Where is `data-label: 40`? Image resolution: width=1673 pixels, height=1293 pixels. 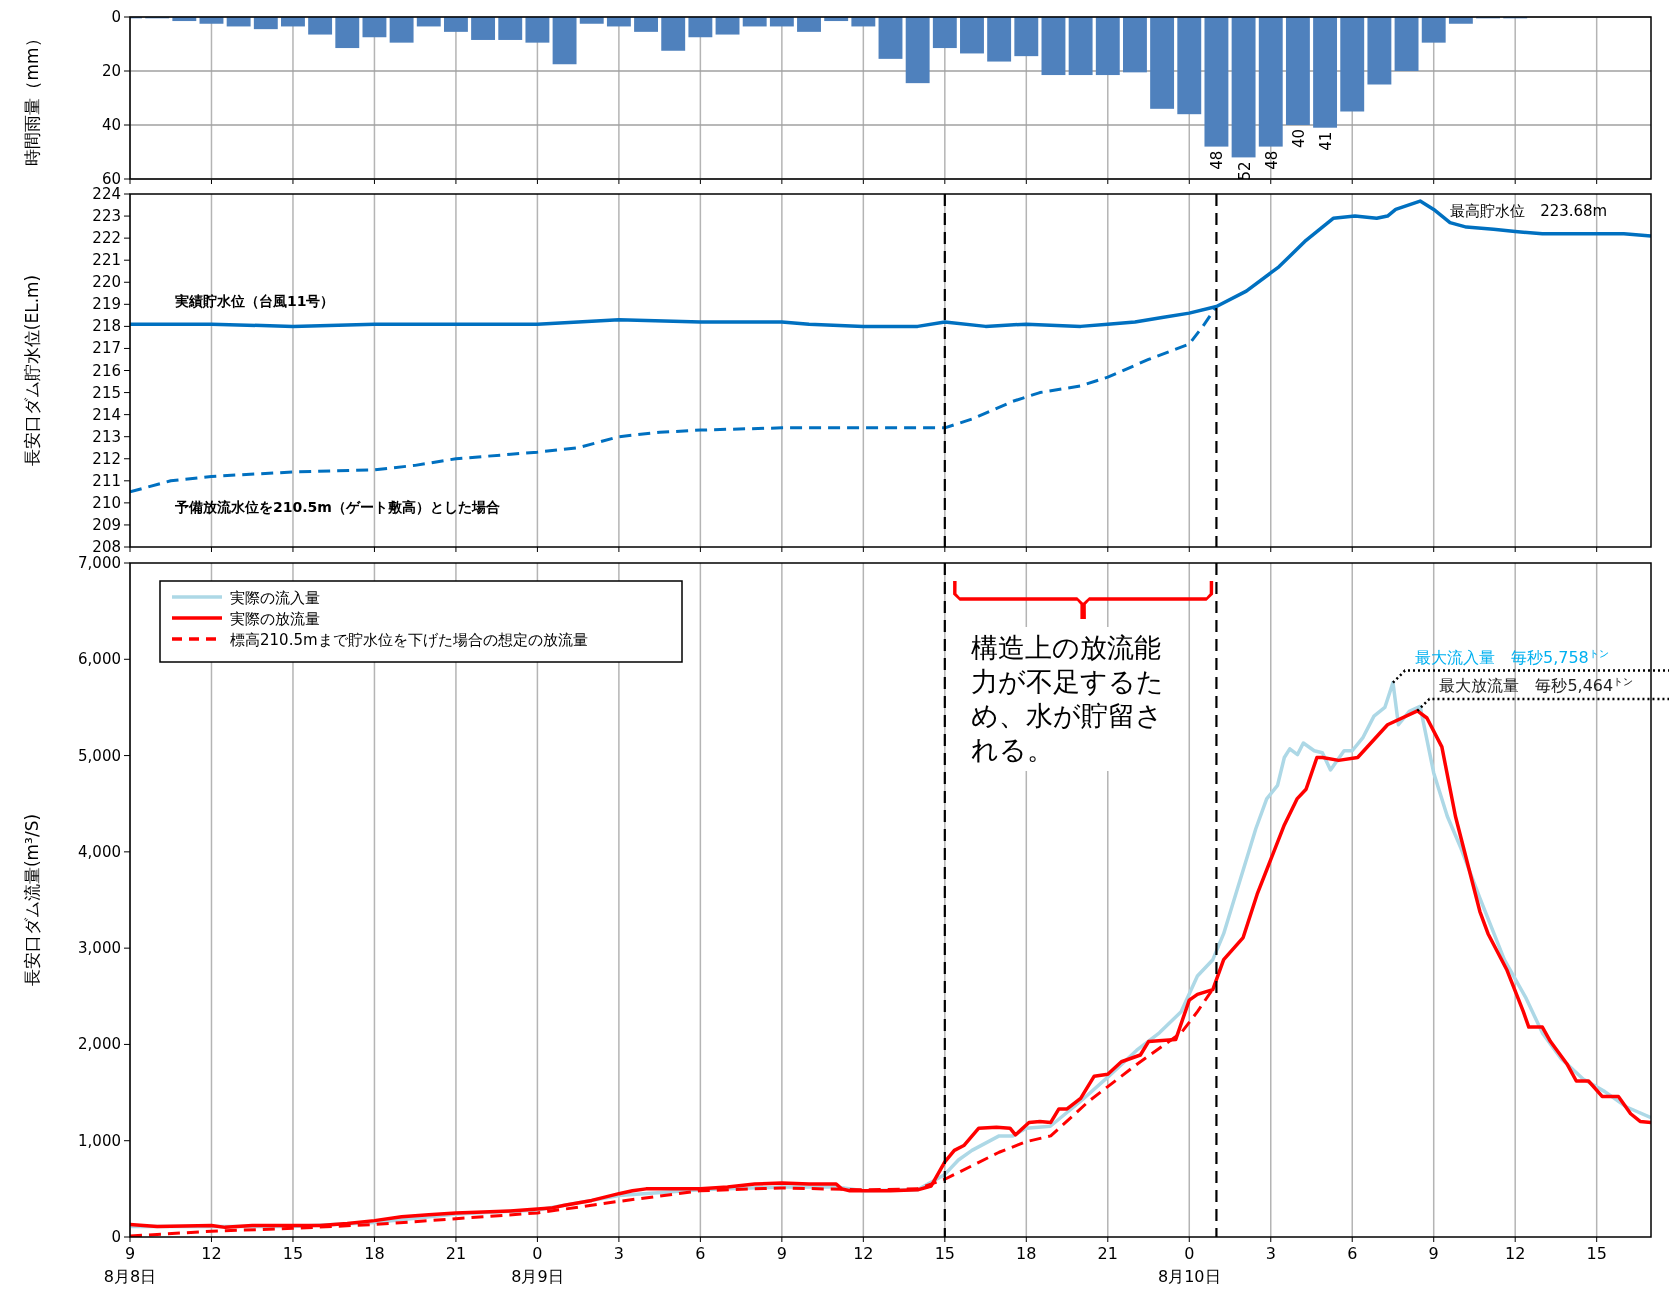
data-label: 40 is located at coordinates (1298, 139).